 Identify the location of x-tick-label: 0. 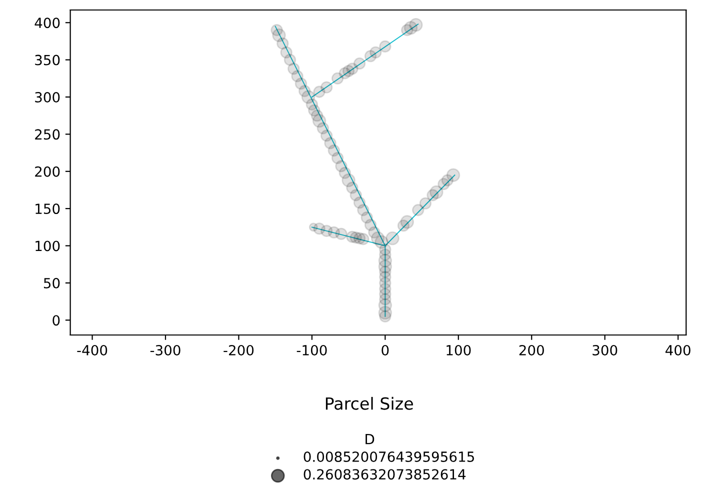
(385, 350).